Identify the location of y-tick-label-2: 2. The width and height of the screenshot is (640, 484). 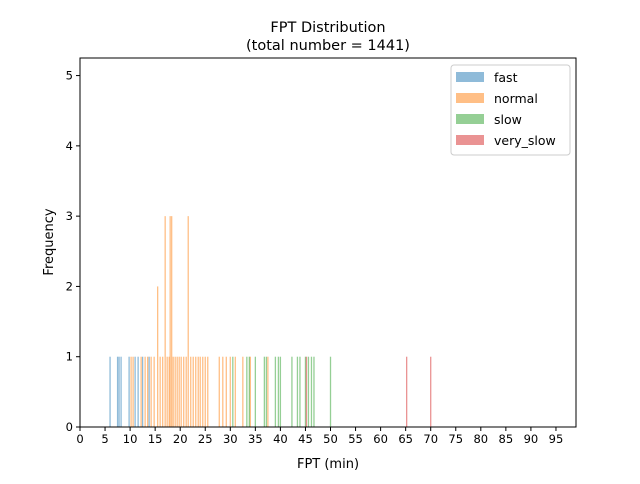
(69, 286).